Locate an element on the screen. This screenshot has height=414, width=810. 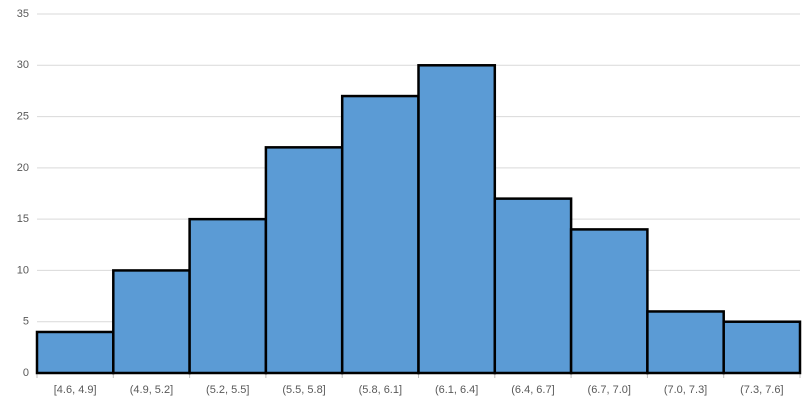
y-tick-label: 25 is located at coordinates (23, 116).